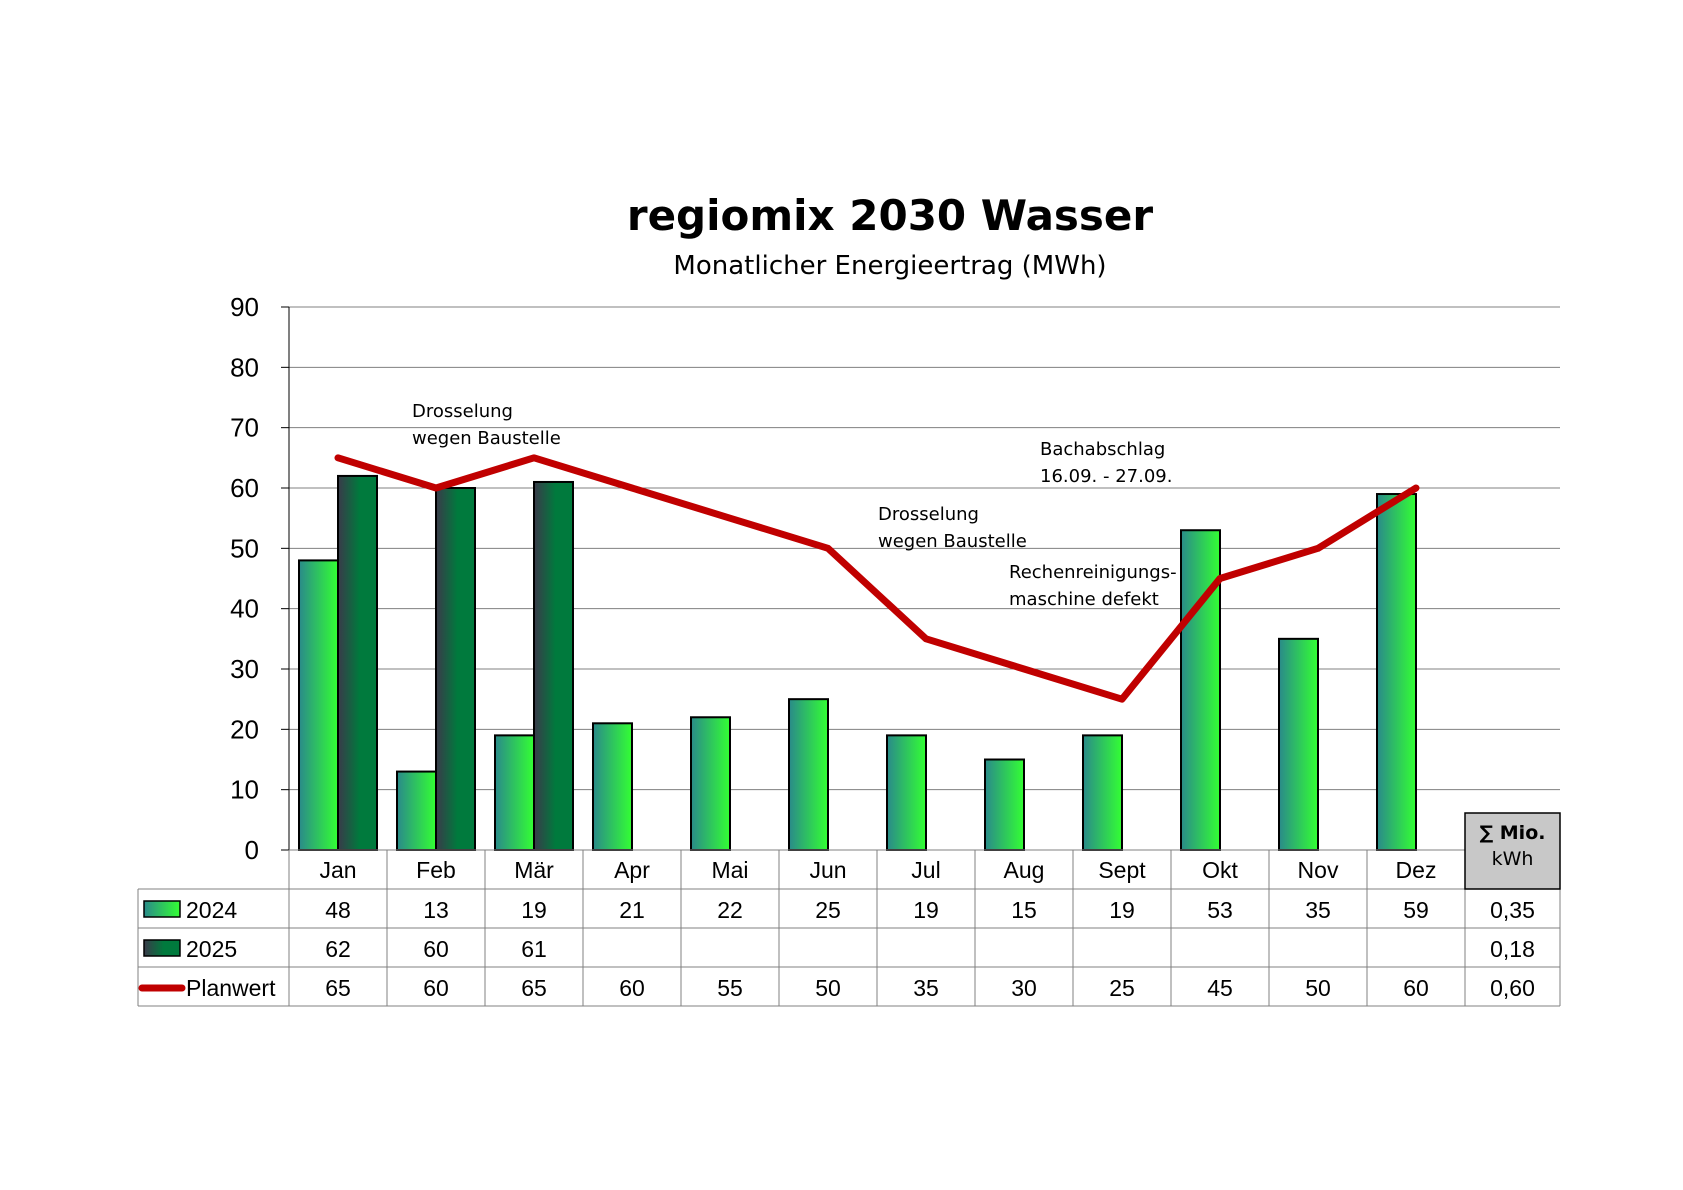 The width and height of the screenshot is (1683, 1190). Describe the element at coordinates (1106, 476) in the screenshot. I see `annotation-text: 16.09. - 27.09.` at that location.